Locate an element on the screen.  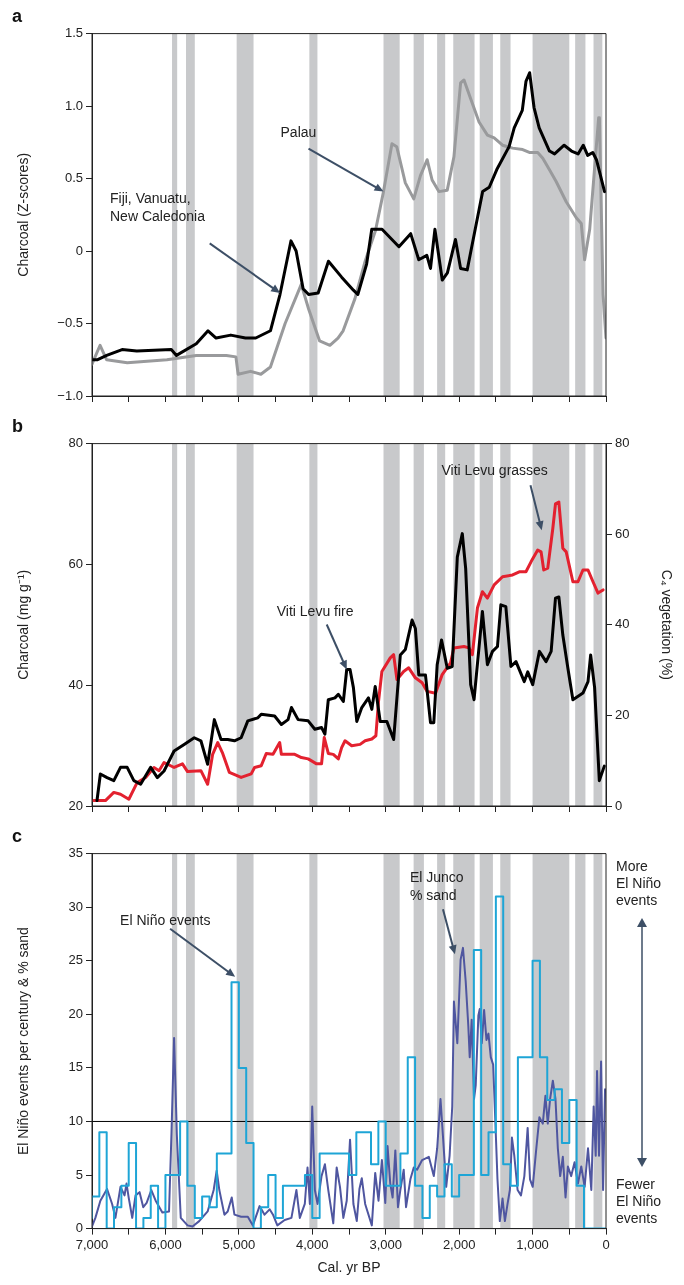
x-tick-label: 5,000 is located at coordinates (239, 1244).